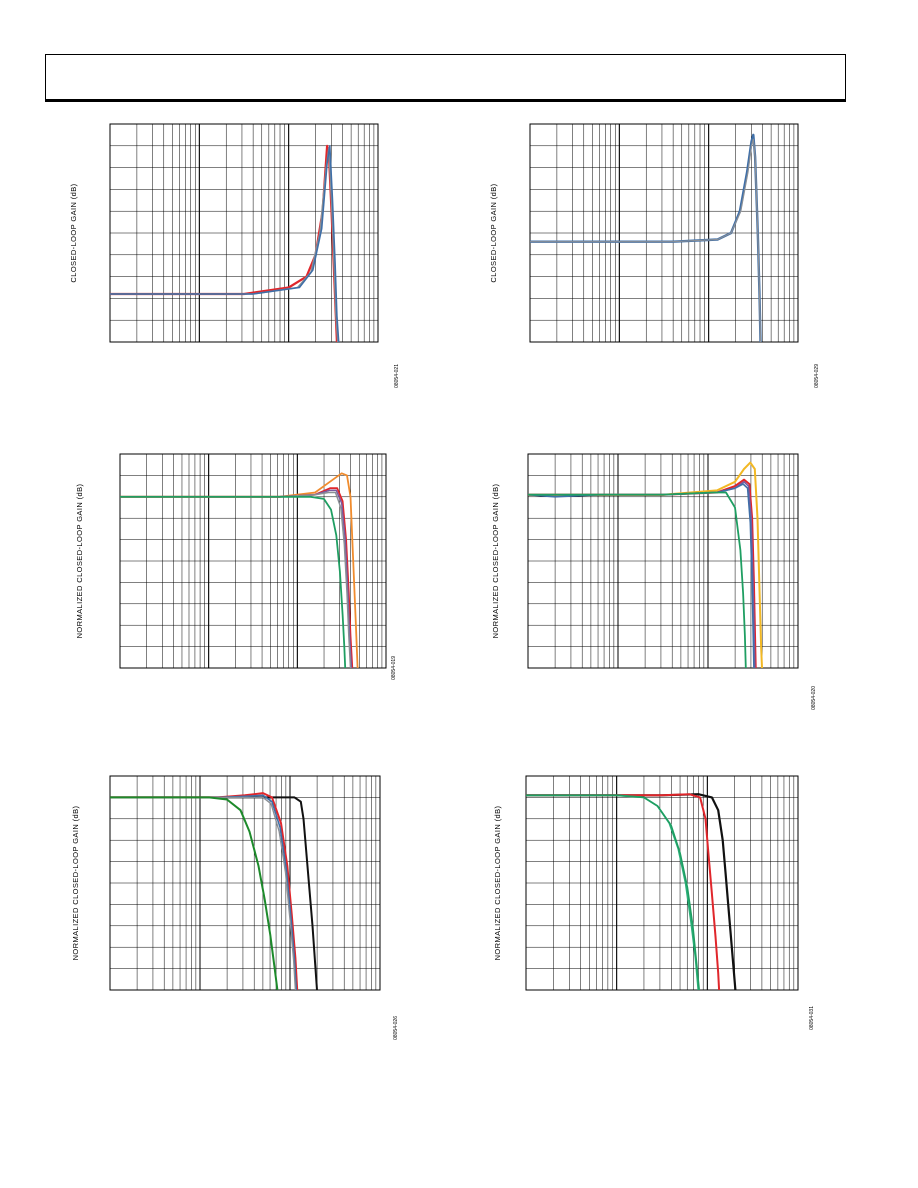 This screenshot has width=918, height=1188. What do you see at coordinates (817, 376) in the screenshot?
I see `figure-code: 08054-029` at bounding box center [817, 376].